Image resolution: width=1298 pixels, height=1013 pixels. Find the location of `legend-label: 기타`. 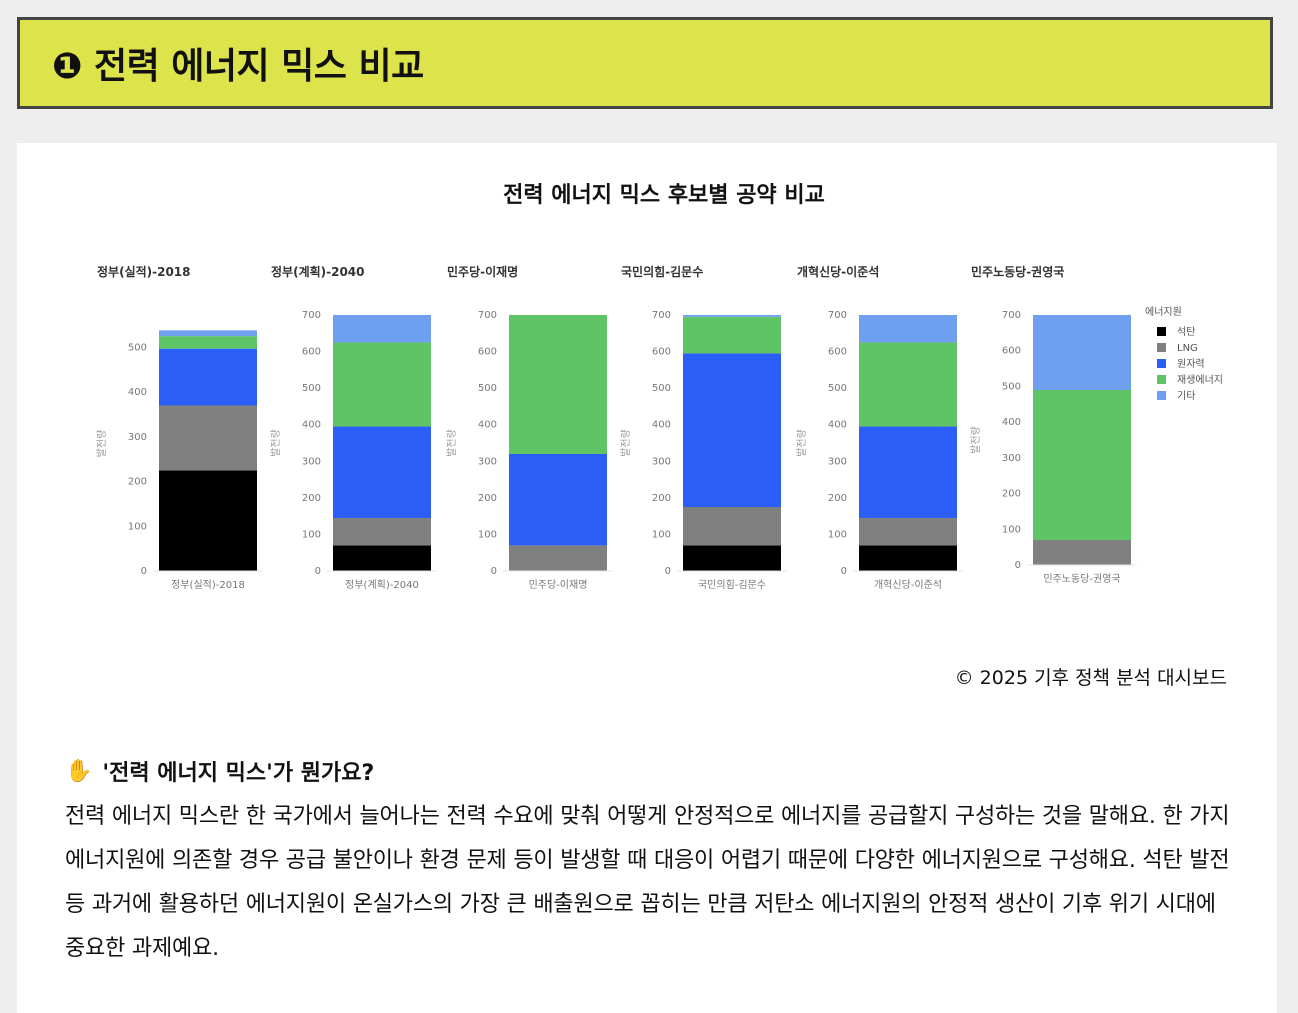

legend-label: 기타 is located at coordinates (1186, 396).